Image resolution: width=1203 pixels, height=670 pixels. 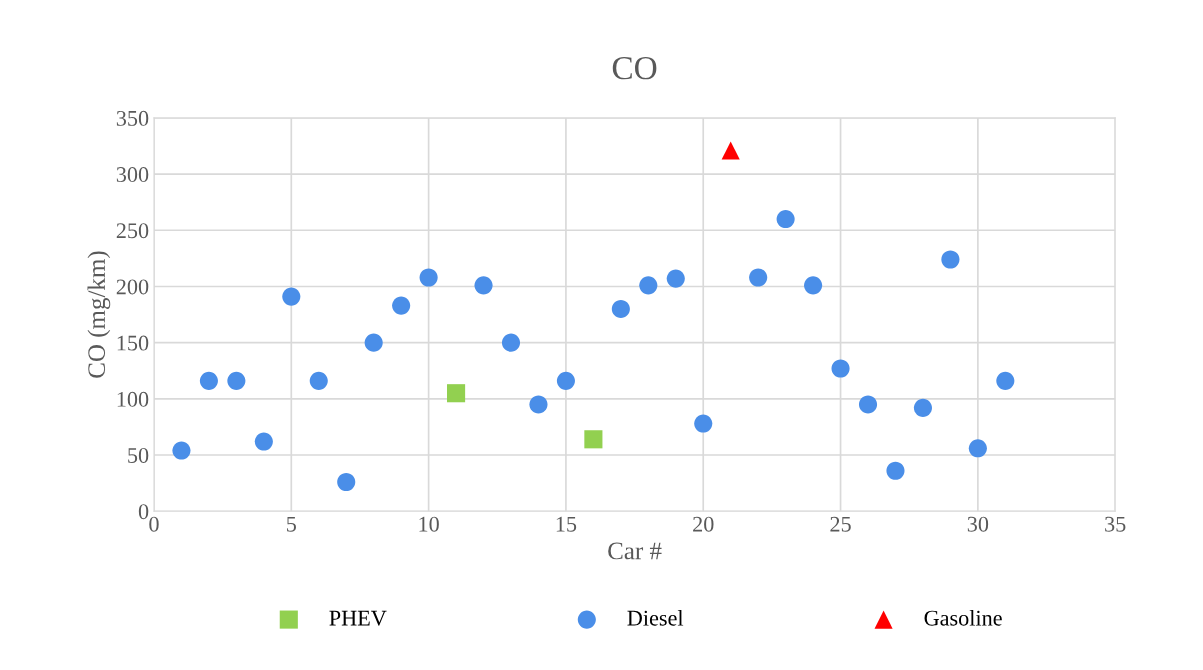 What do you see at coordinates (358, 618) in the screenshot?
I see `legend-label: PHEV` at bounding box center [358, 618].